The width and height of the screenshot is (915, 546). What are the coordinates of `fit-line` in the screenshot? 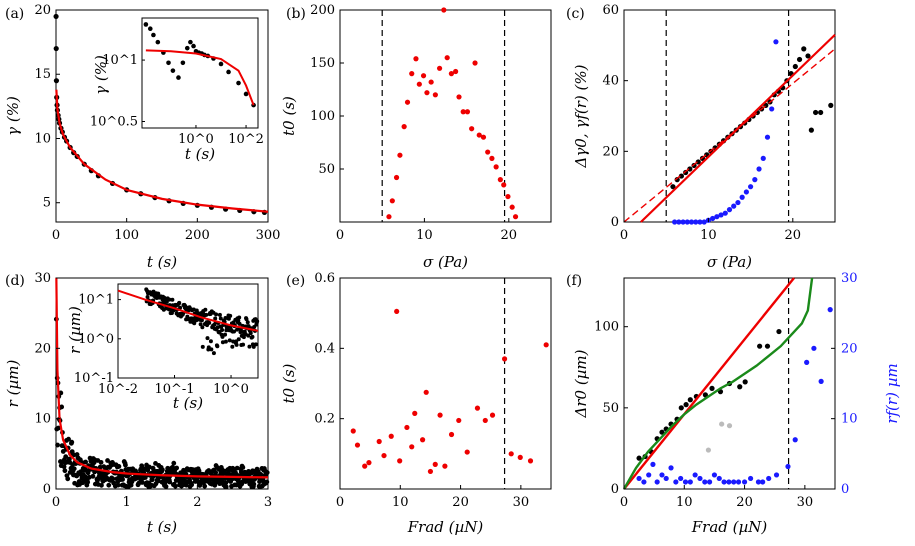 It's located at (709, 383).